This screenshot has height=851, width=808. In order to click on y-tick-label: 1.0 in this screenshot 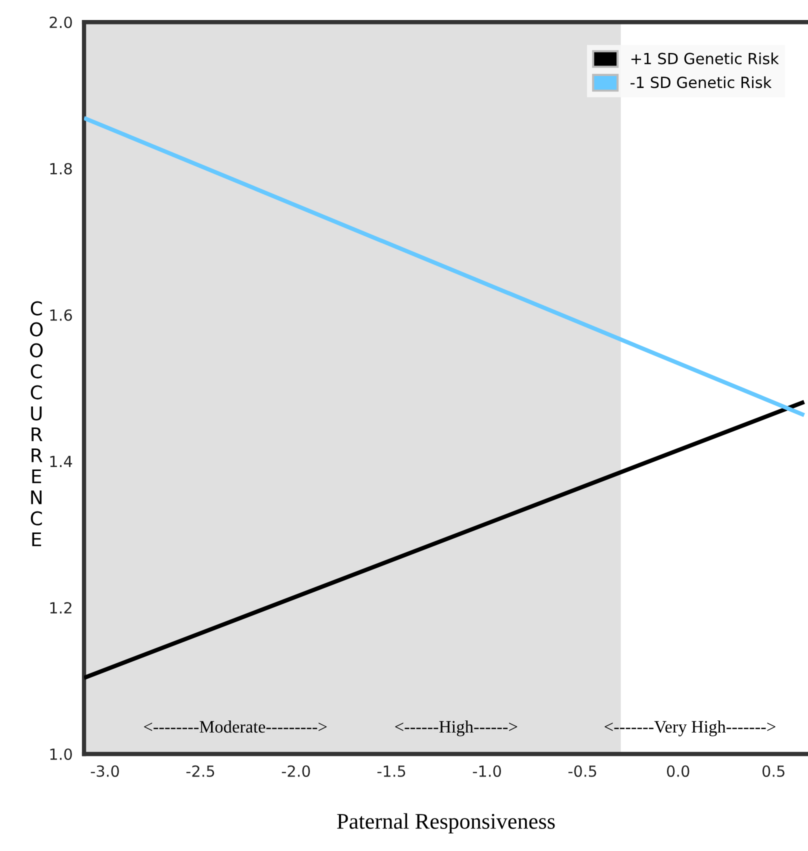, I will do `click(61, 754)`.